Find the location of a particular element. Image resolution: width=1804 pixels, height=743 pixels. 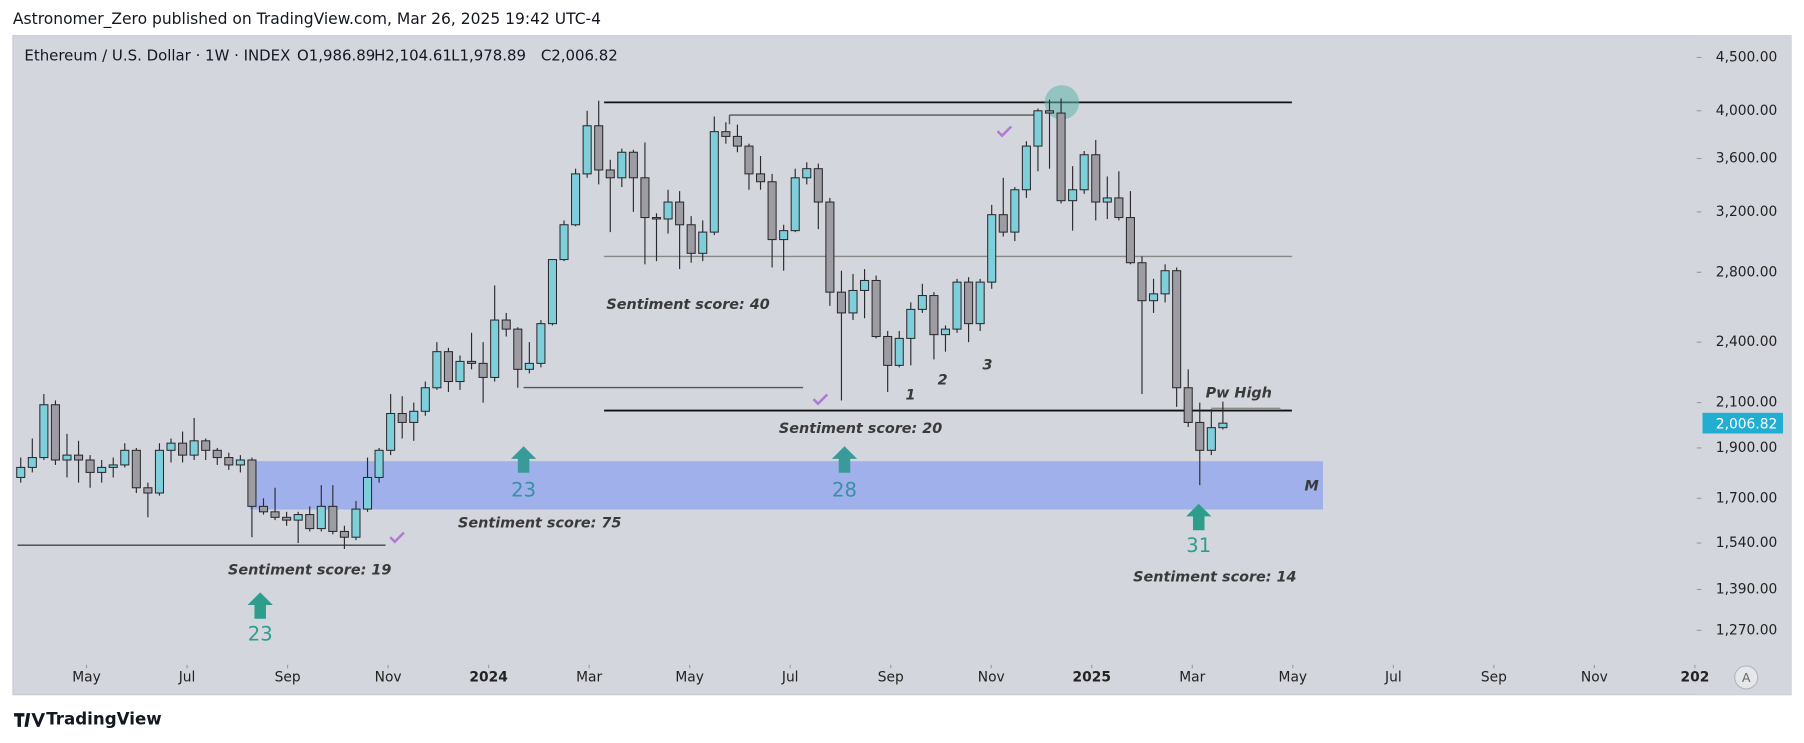

annotation: 3 is located at coordinates (988, 366).